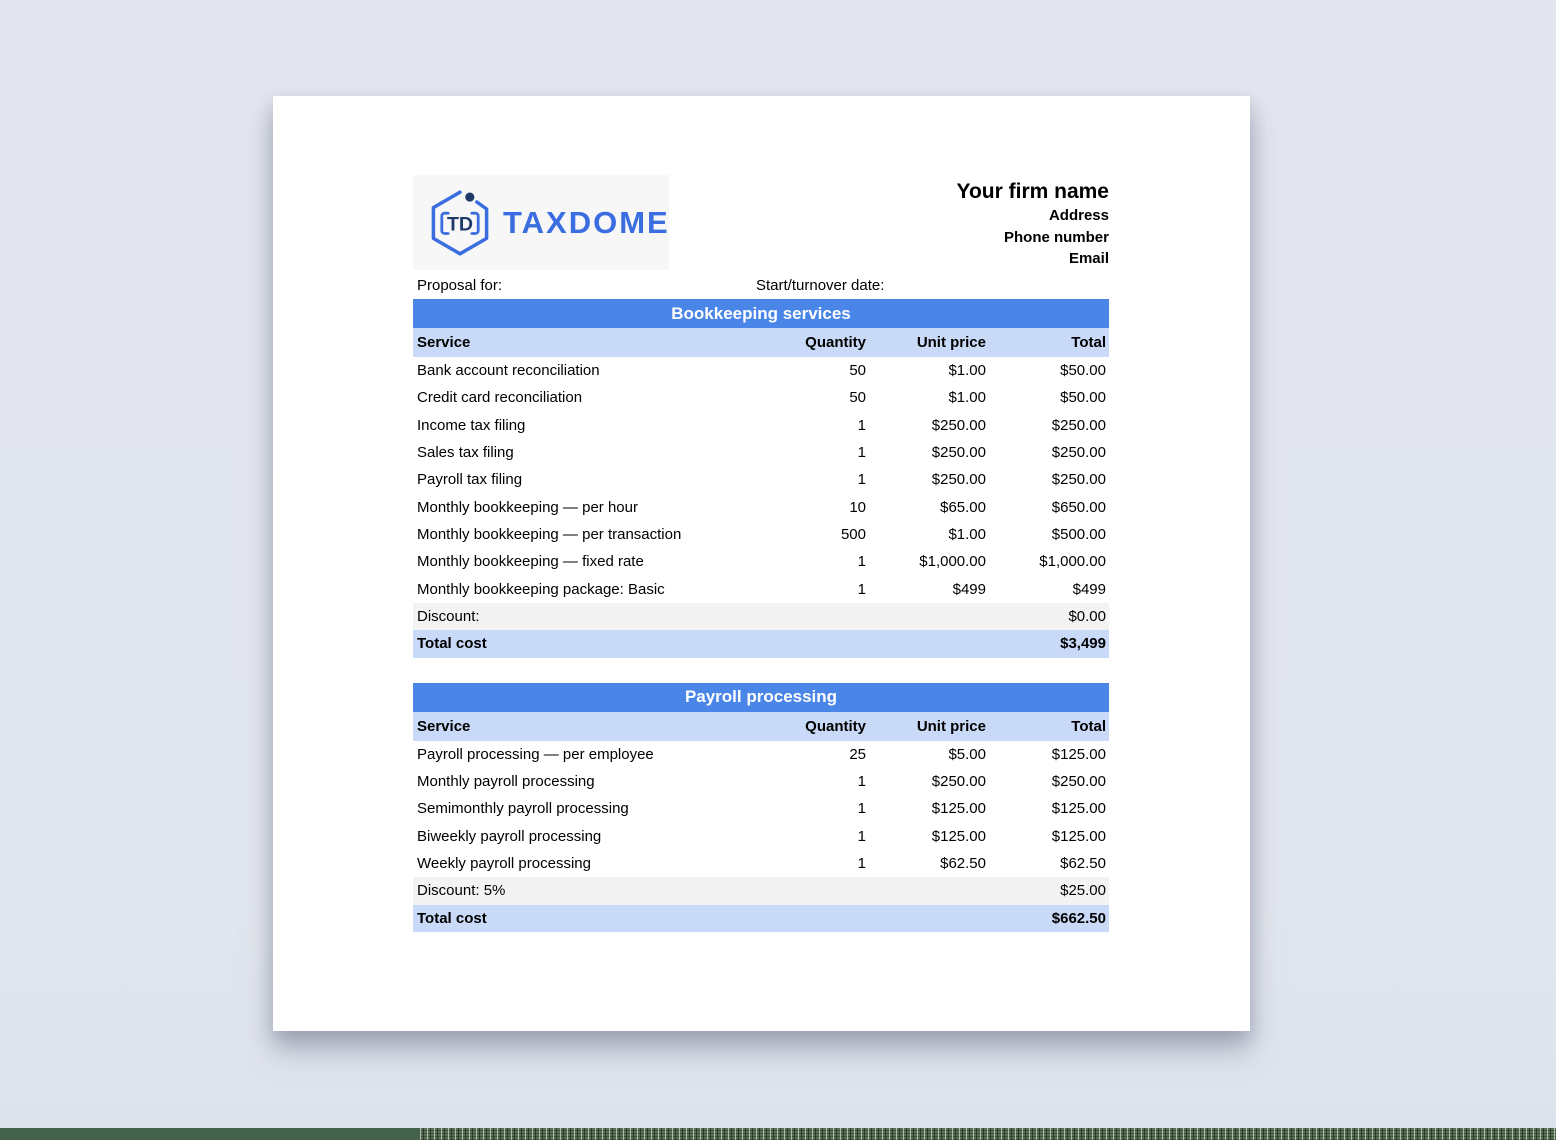 The width and height of the screenshot is (1556, 1140). Describe the element at coordinates (504, 863) in the screenshot. I see `service-cell: Weekly payroll processing` at that location.